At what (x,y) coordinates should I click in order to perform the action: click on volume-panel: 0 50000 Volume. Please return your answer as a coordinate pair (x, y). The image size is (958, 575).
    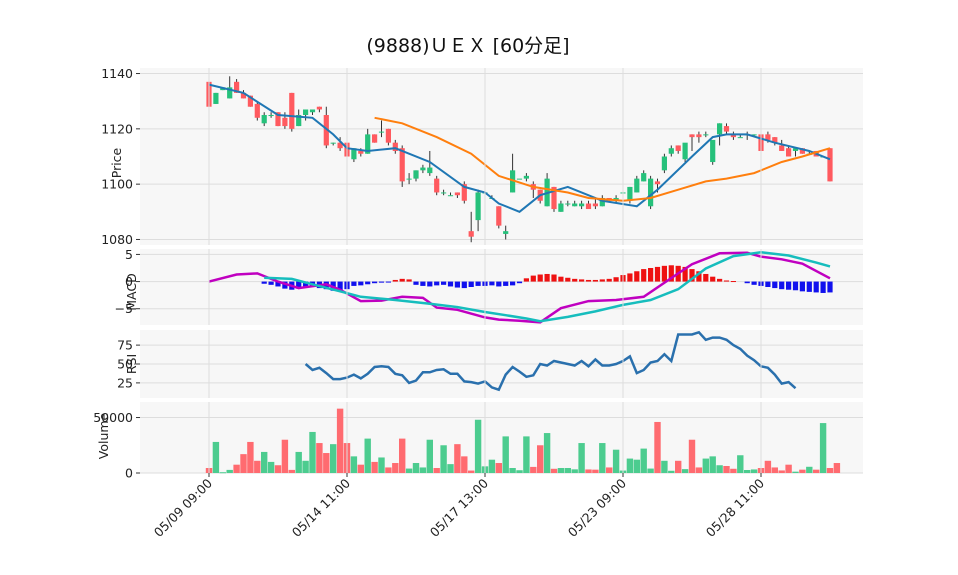
    Looking at the image, I should click on (478, 441).